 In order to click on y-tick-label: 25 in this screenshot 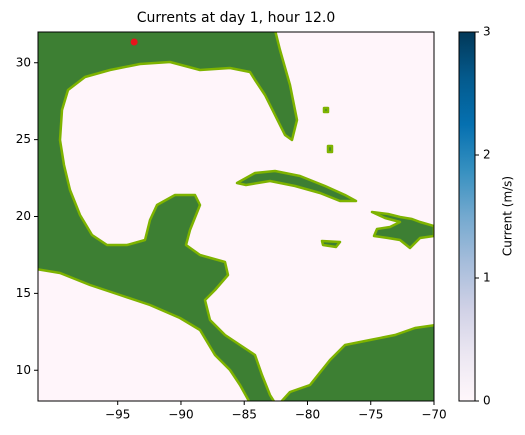, I will do `click(23, 139)`.